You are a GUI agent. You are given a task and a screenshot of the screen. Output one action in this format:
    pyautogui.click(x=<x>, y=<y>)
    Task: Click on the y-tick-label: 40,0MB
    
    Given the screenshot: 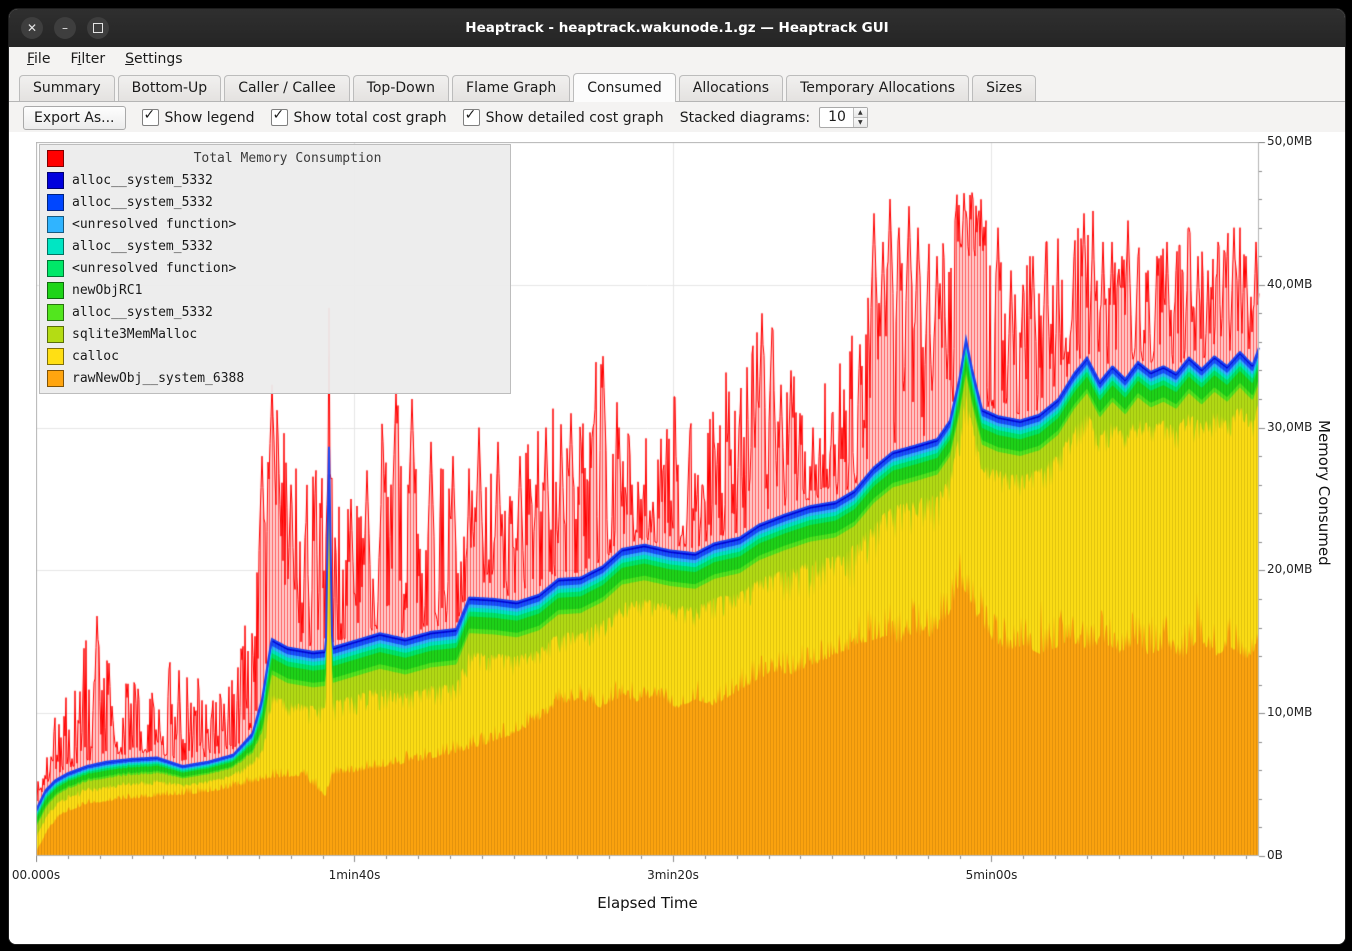 What is the action you would take?
    pyautogui.click(x=1290, y=283)
    